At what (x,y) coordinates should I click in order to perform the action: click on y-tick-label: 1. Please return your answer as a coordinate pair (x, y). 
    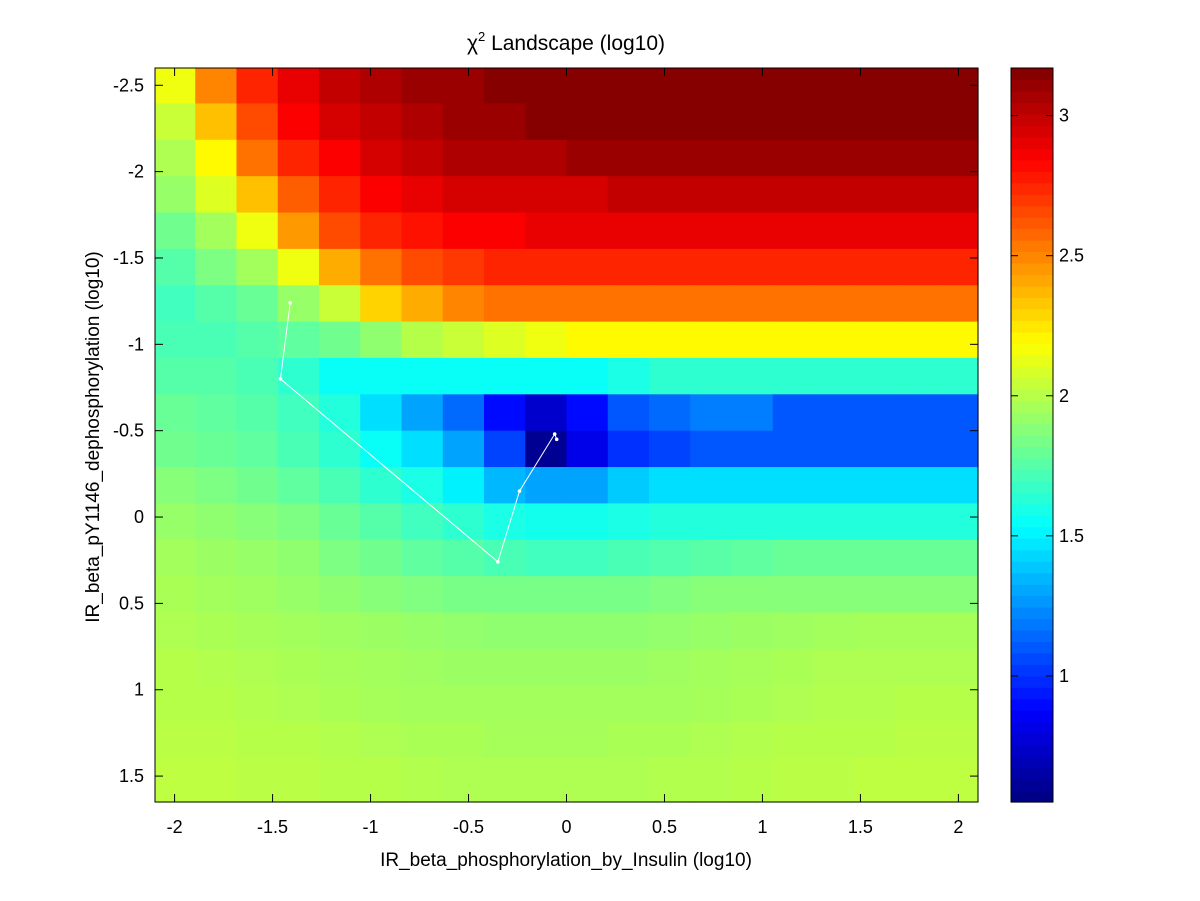
    Looking at the image, I should click on (139, 690).